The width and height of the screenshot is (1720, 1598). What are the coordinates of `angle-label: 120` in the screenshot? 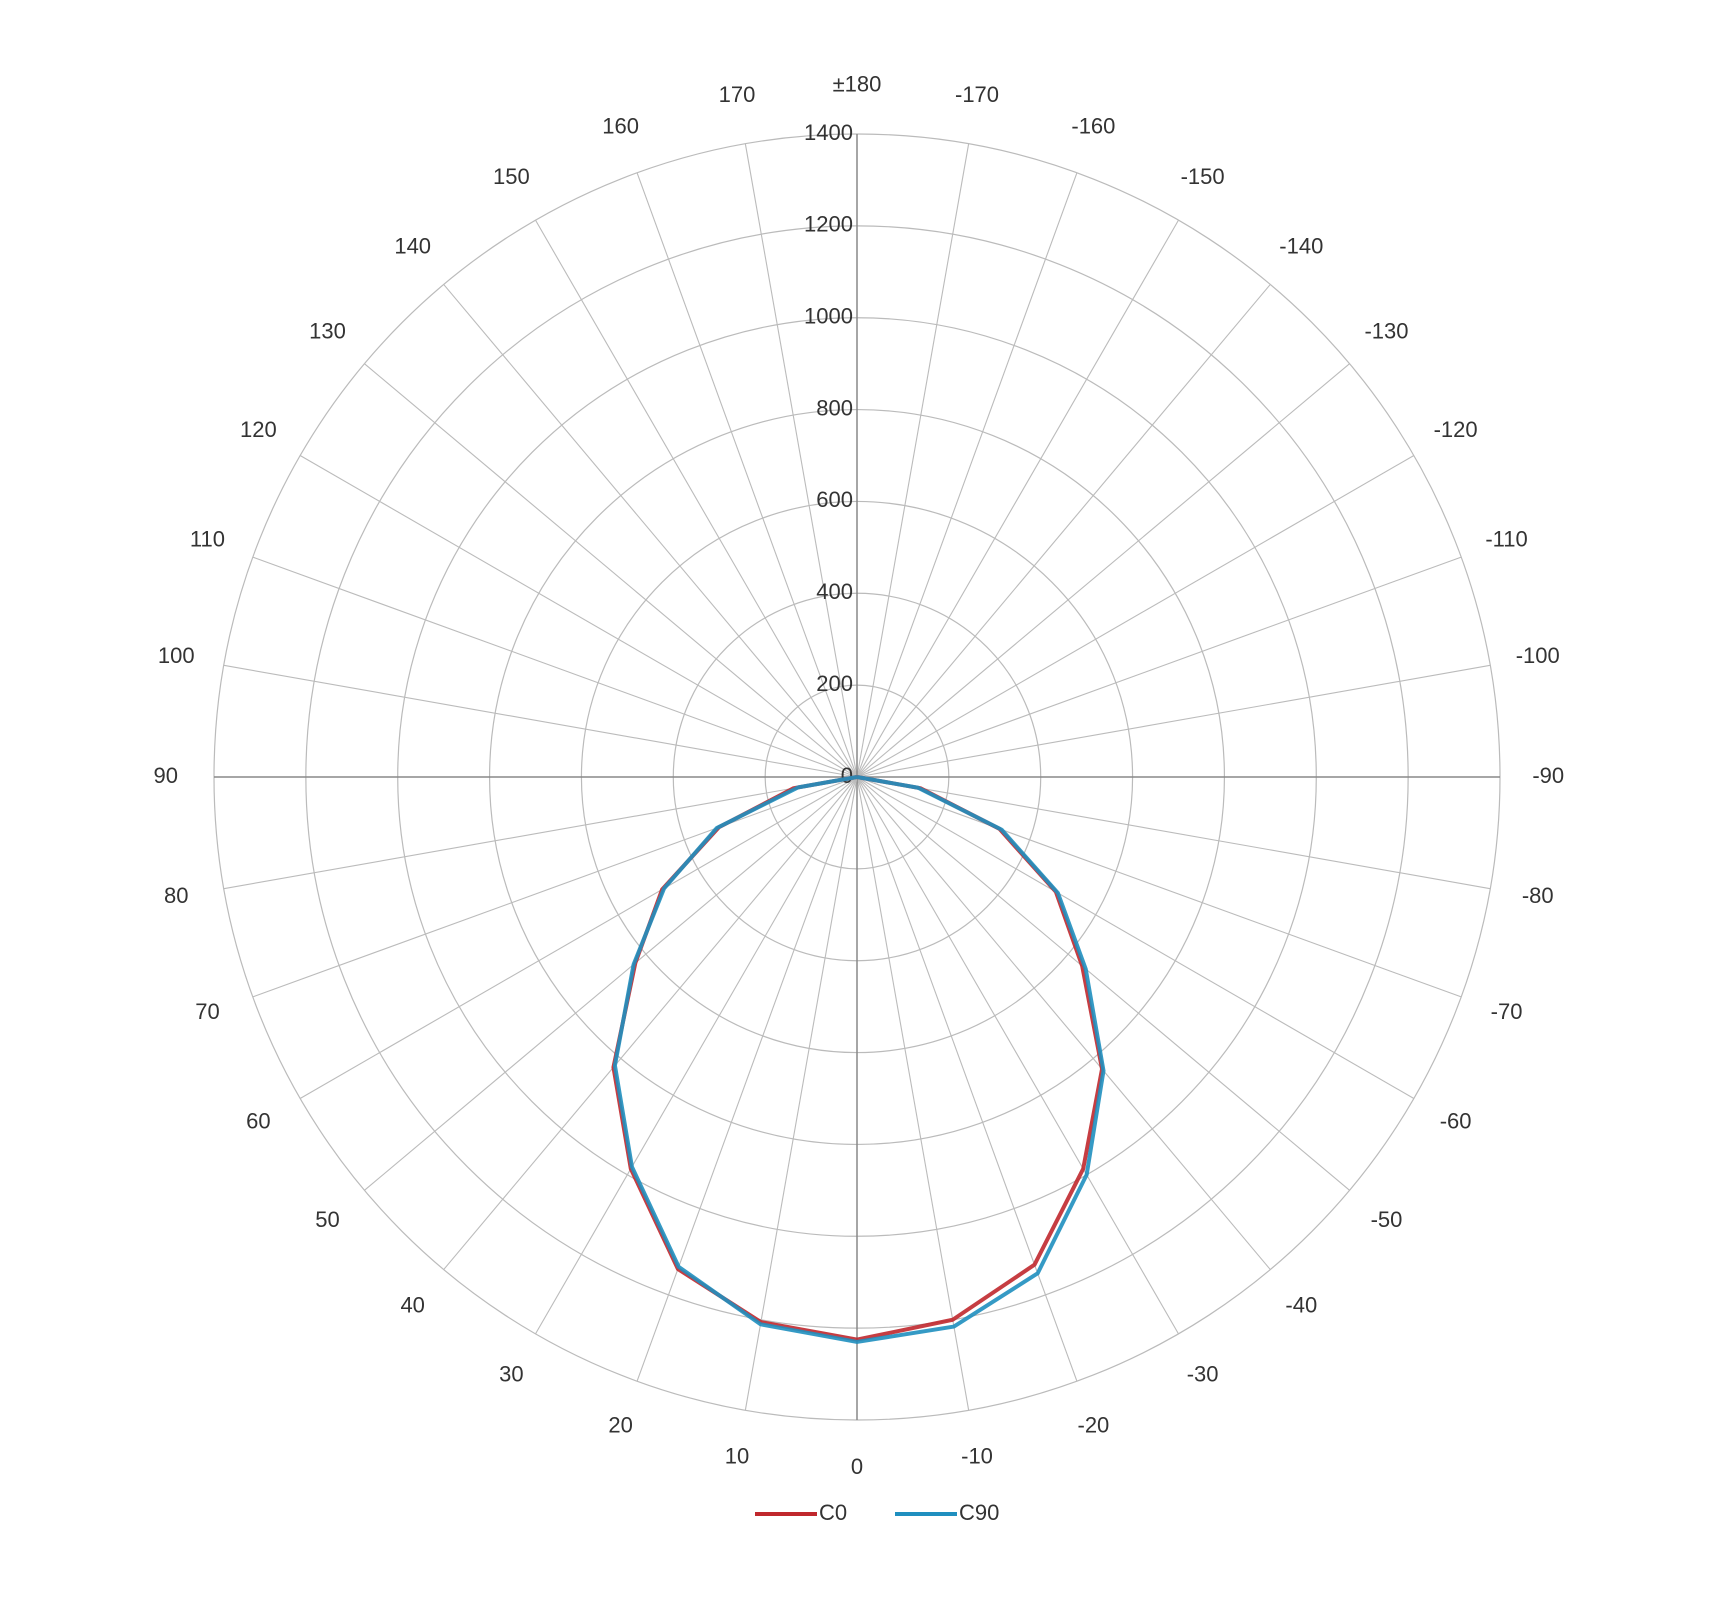 It's located at (258, 429).